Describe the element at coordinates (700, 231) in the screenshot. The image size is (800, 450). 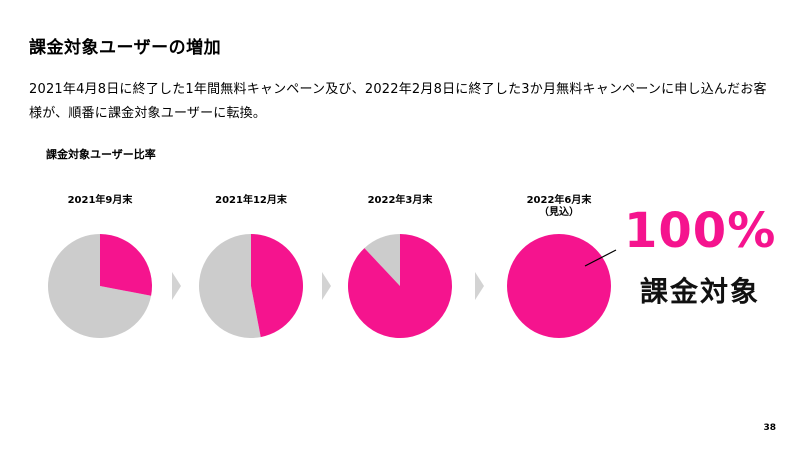
I see `annotation-value: 100%` at that location.